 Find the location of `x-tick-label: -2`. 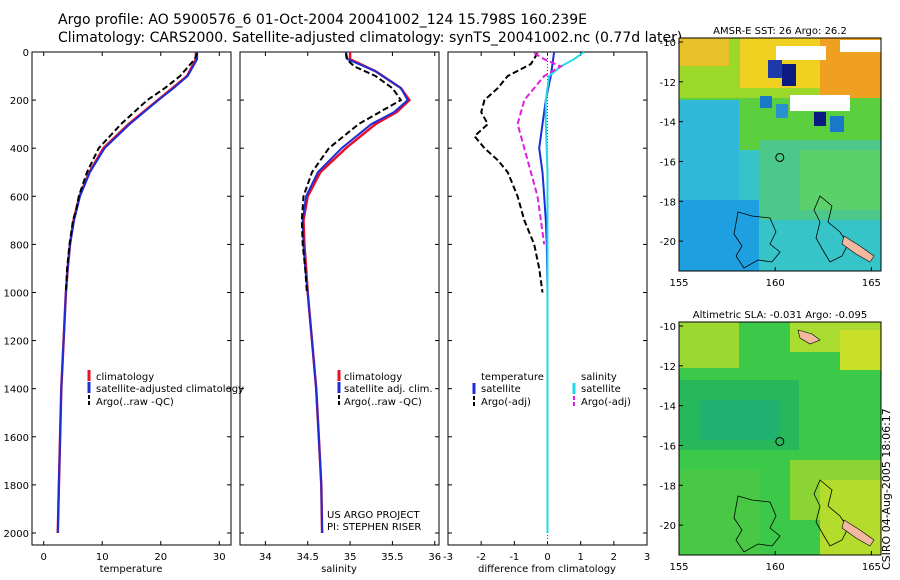

x-tick-label: -2 is located at coordinates (481, 557).